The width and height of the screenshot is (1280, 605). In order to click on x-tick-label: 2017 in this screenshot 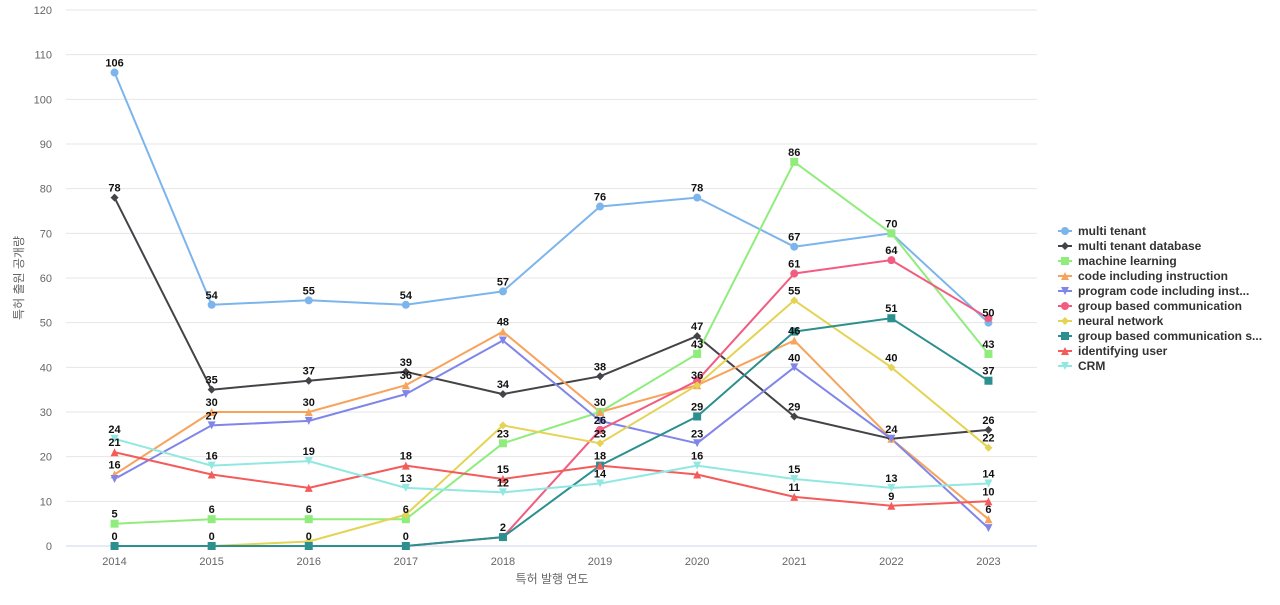, I will do `click(406, 562)`.